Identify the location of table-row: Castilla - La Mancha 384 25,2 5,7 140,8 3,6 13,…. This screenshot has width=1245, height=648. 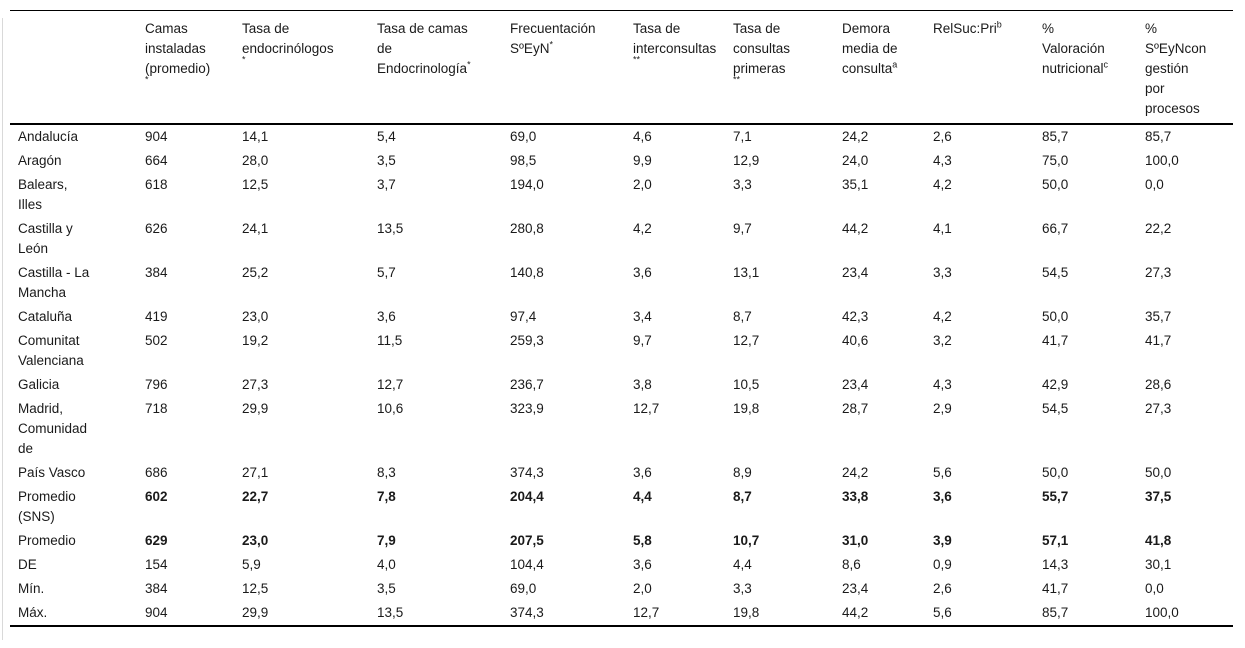
(621, 283).